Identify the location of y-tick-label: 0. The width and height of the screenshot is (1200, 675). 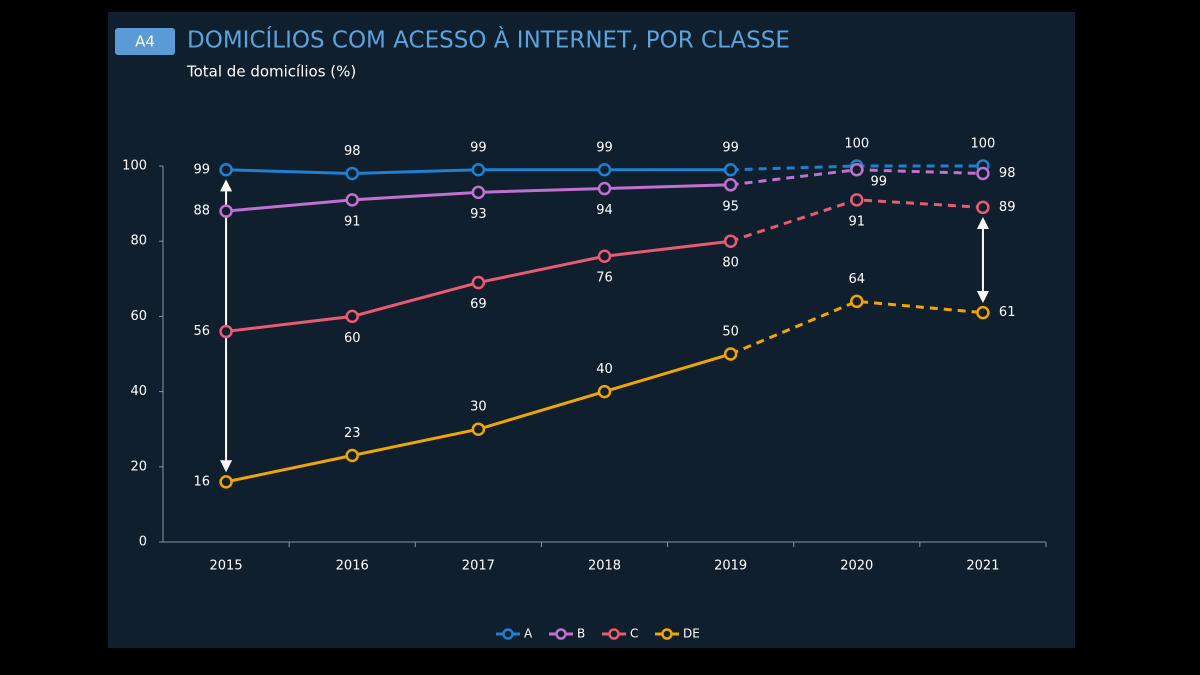
(143, 542).